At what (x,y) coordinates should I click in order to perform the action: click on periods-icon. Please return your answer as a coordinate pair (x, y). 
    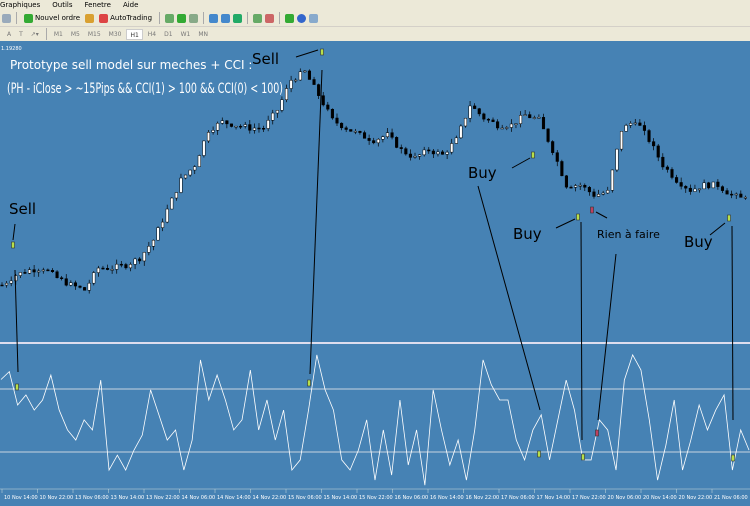
    Looking at the image, I should click on (302, 18).